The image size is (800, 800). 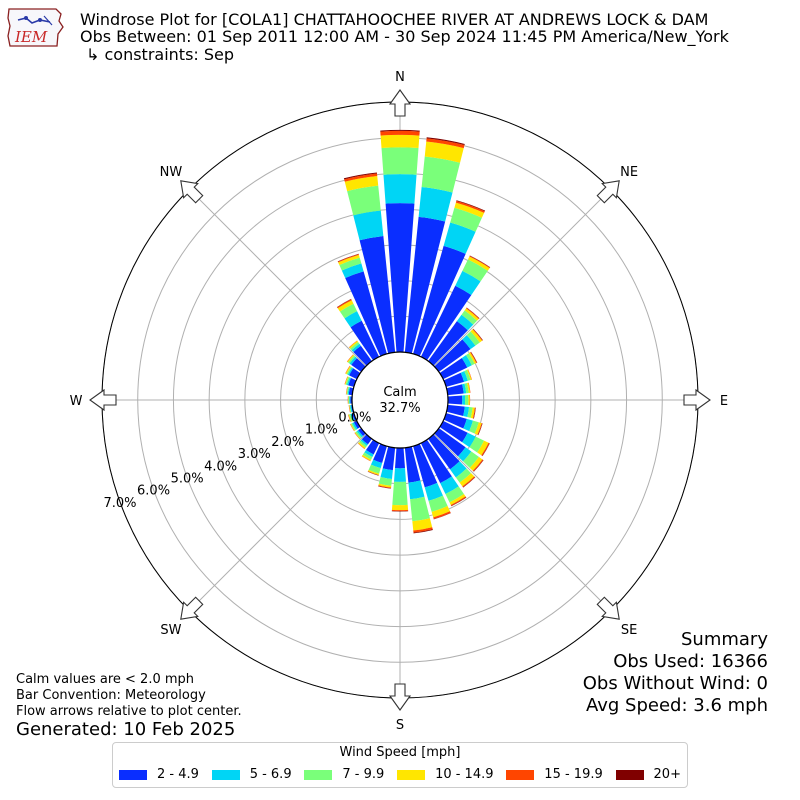 I want to click on chart-subtitle-constraints: ↳ constraints: Sep, so click(x=160, y=54).